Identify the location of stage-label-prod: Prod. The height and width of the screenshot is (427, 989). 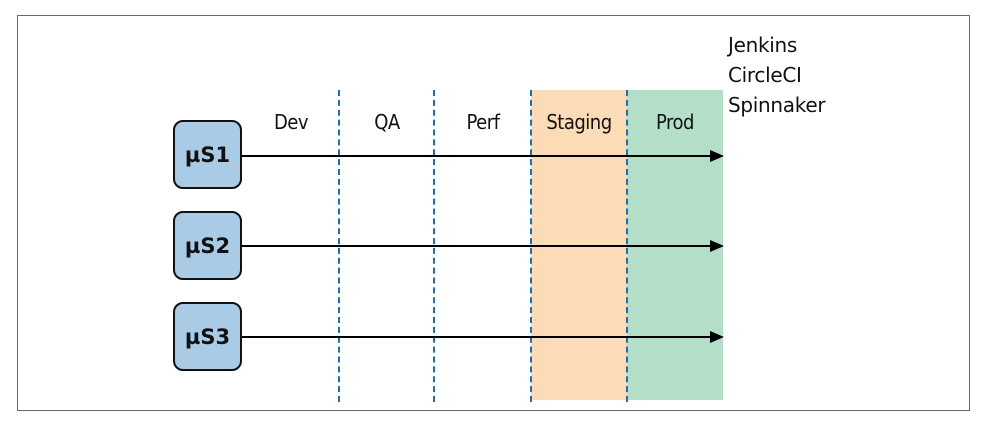
(675, 122).